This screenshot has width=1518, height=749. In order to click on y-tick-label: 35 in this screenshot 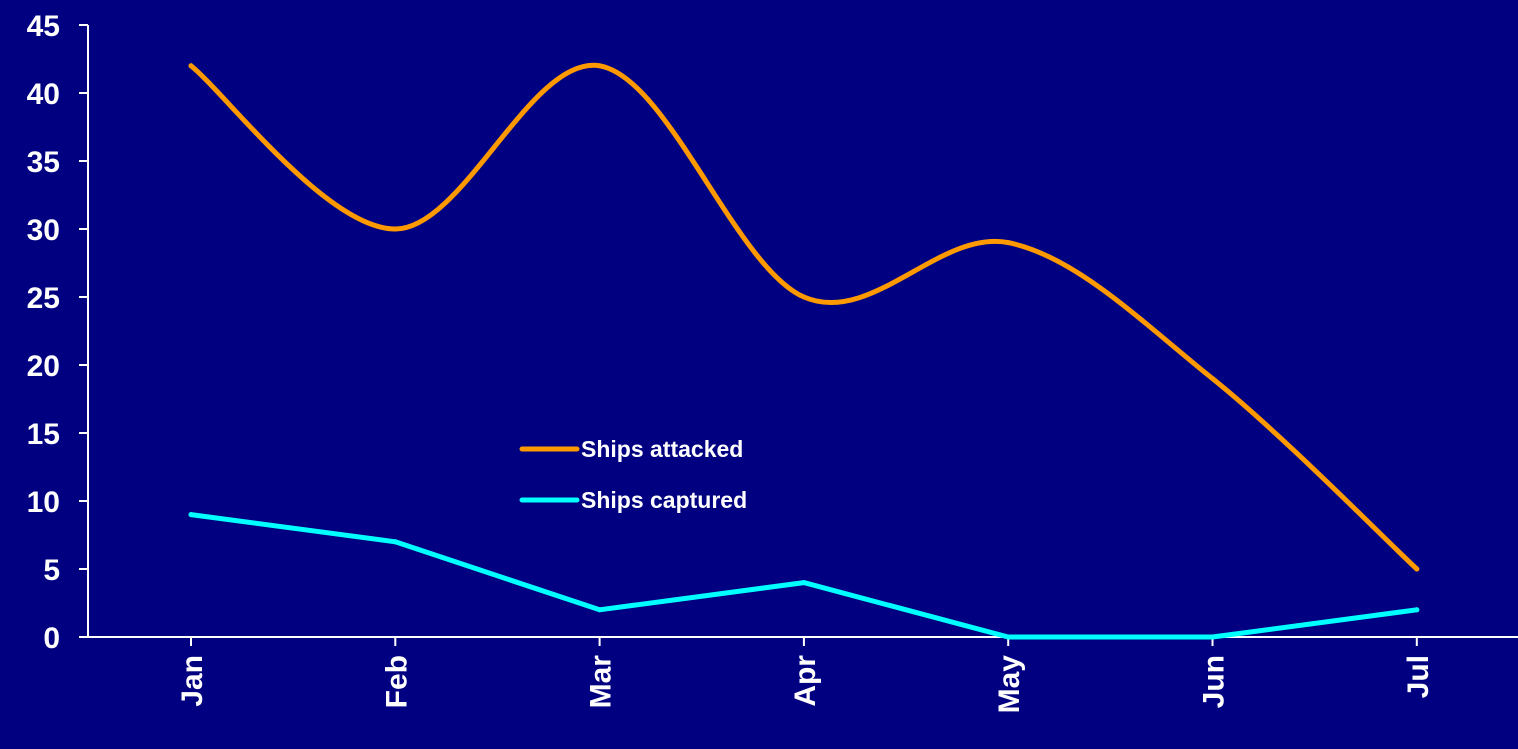, I will do `click(43, 162)`.